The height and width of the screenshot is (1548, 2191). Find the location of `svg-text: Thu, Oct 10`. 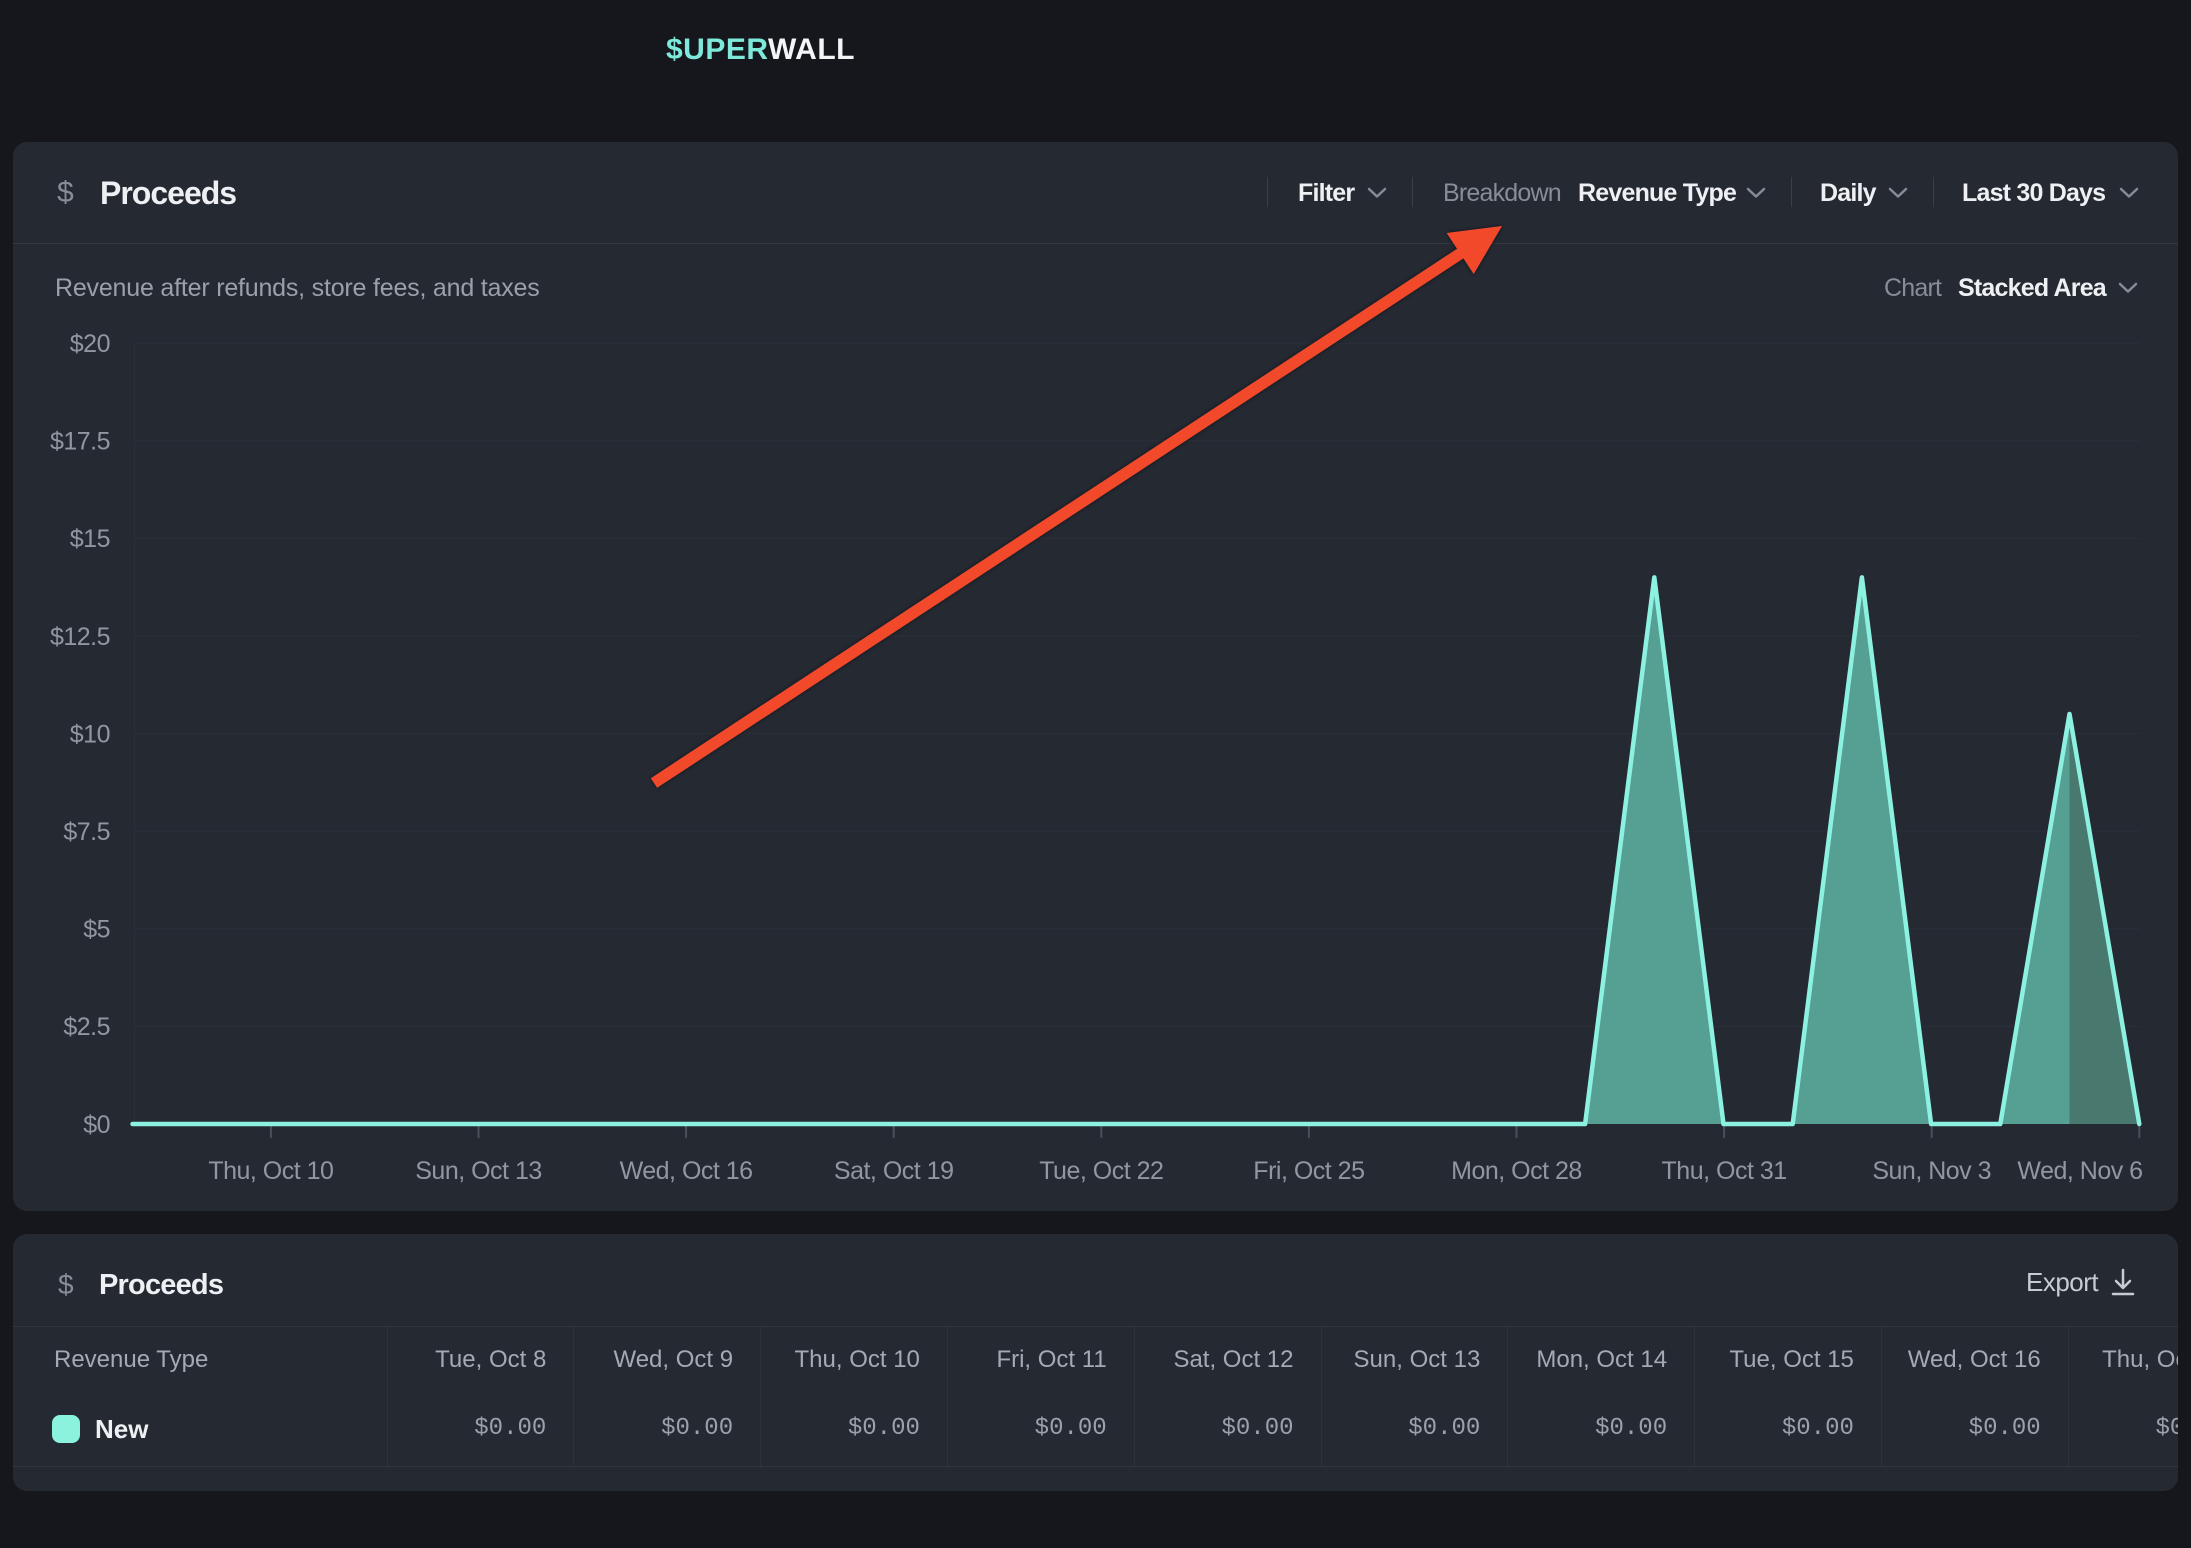

svg-text: Thu, Oct 10 is located at coordinates (270, 1171).